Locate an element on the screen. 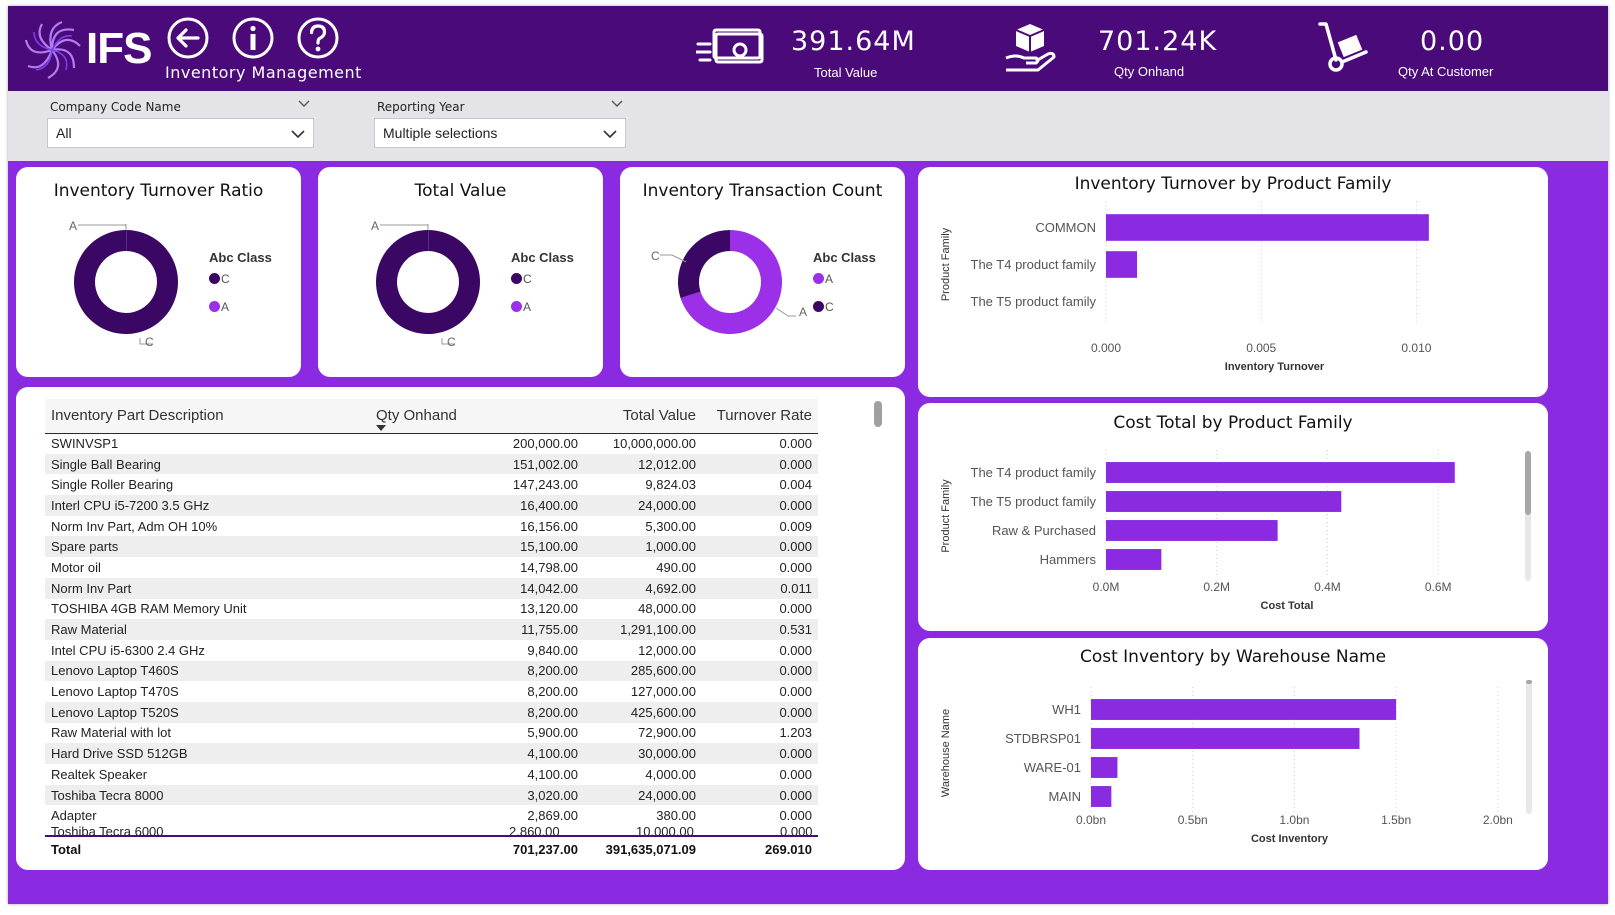 The image size is (1615, 915). kpi-qty-onhand-label: Qty Onhand is located at coordinates (1149, 71).